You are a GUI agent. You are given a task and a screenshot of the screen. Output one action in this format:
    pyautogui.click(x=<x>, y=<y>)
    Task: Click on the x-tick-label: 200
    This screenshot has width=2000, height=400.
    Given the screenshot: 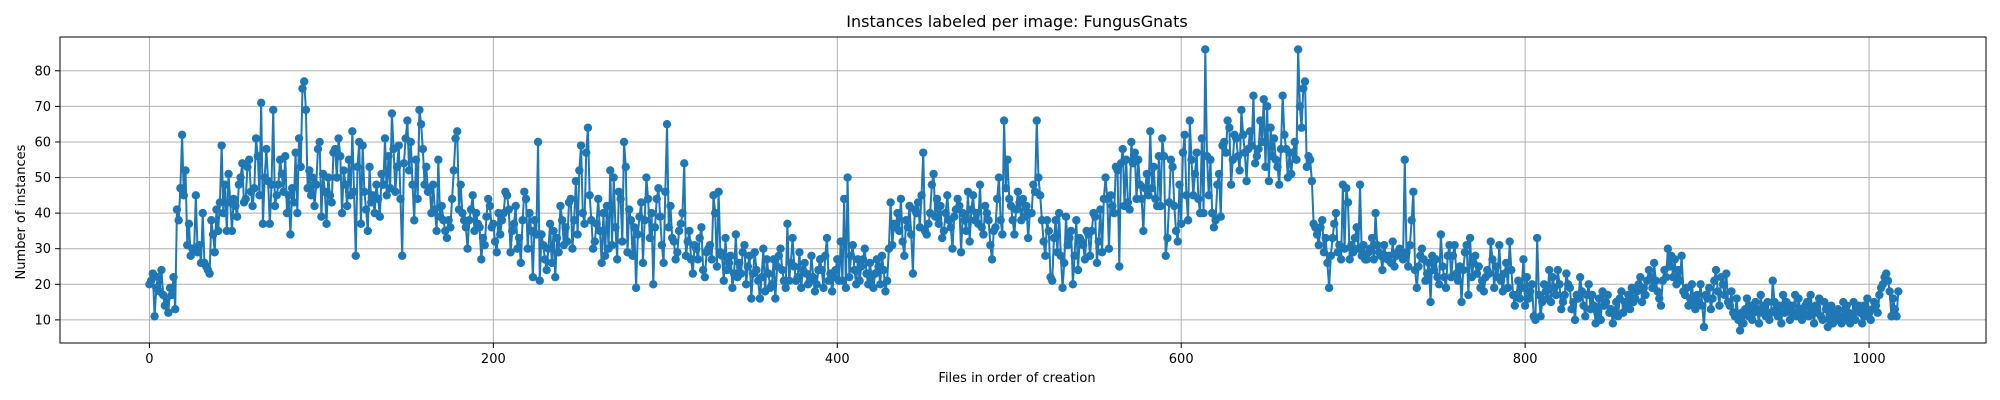 What is the action you would take?
    pyautogui.click(x=493, y=359)
    